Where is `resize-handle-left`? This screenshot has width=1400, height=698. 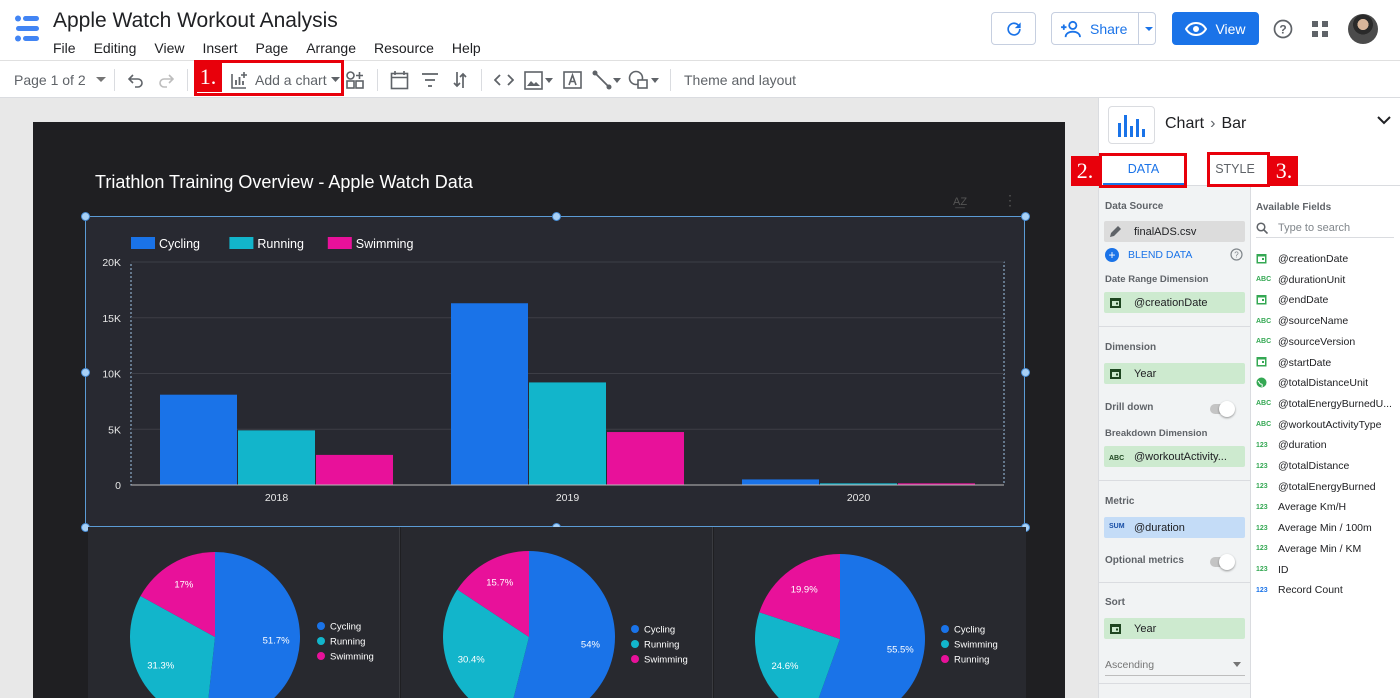
resize-handle-left is located at coordinates (85, 372).